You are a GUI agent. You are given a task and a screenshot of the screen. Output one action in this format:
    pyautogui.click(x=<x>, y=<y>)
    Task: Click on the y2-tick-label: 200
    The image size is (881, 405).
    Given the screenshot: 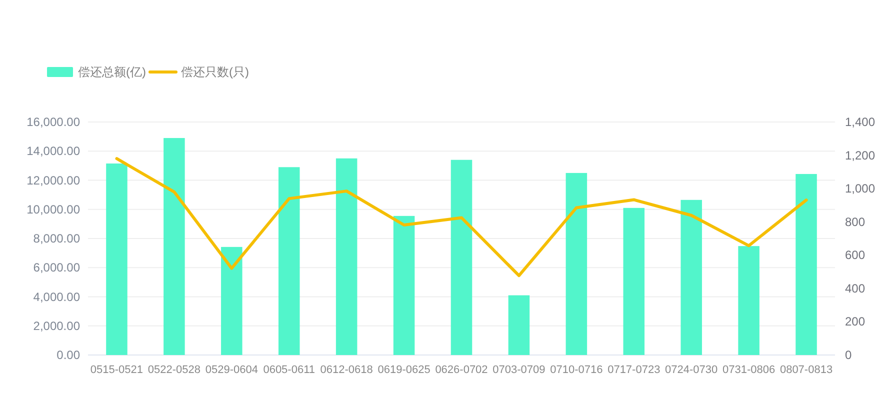 What is the action you would take?
    pyautogui.click(x=855, y=321)
    